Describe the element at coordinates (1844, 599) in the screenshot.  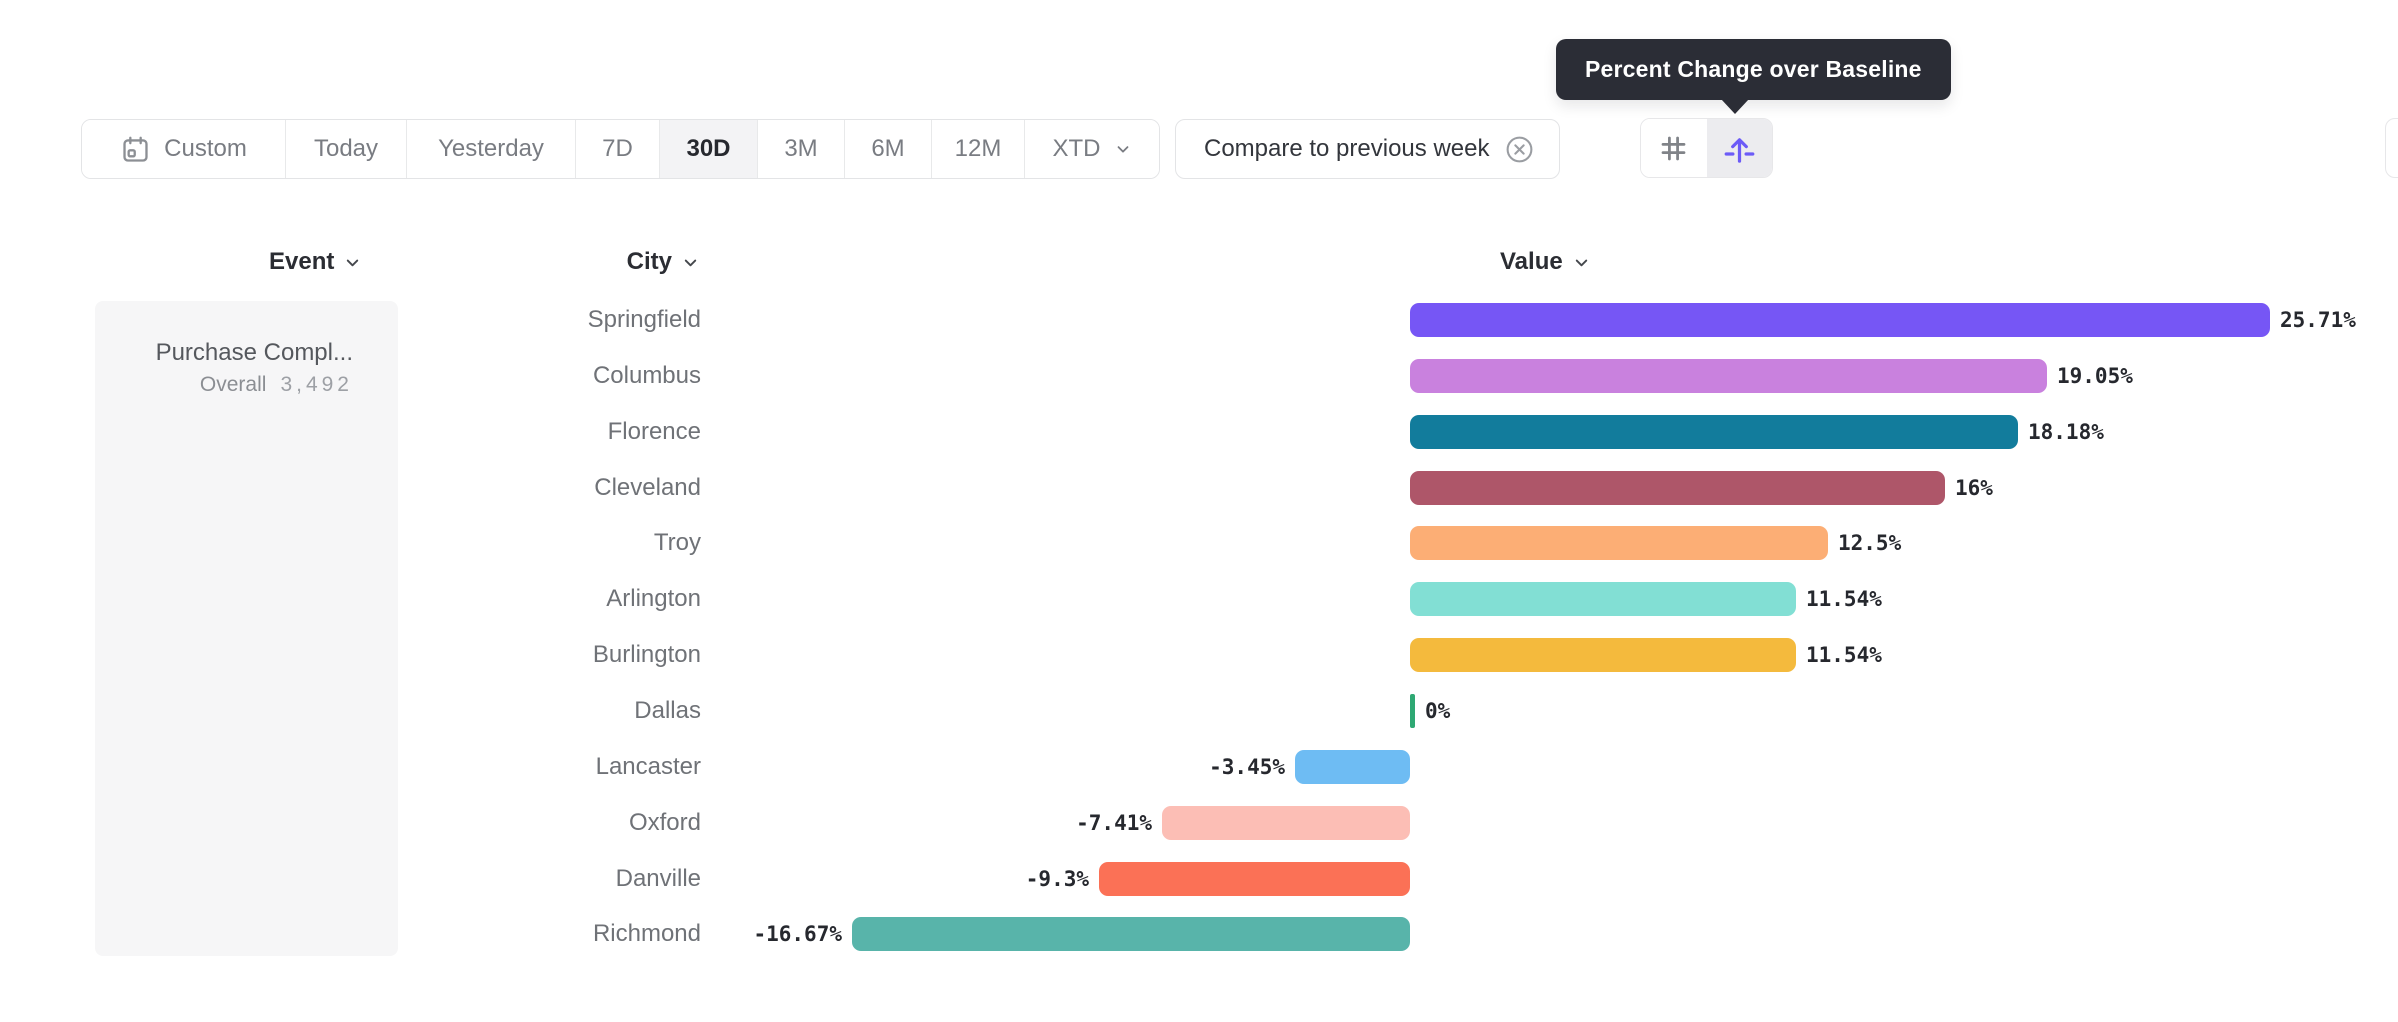
I see `value-label-arlington: 11.54%` at that location.